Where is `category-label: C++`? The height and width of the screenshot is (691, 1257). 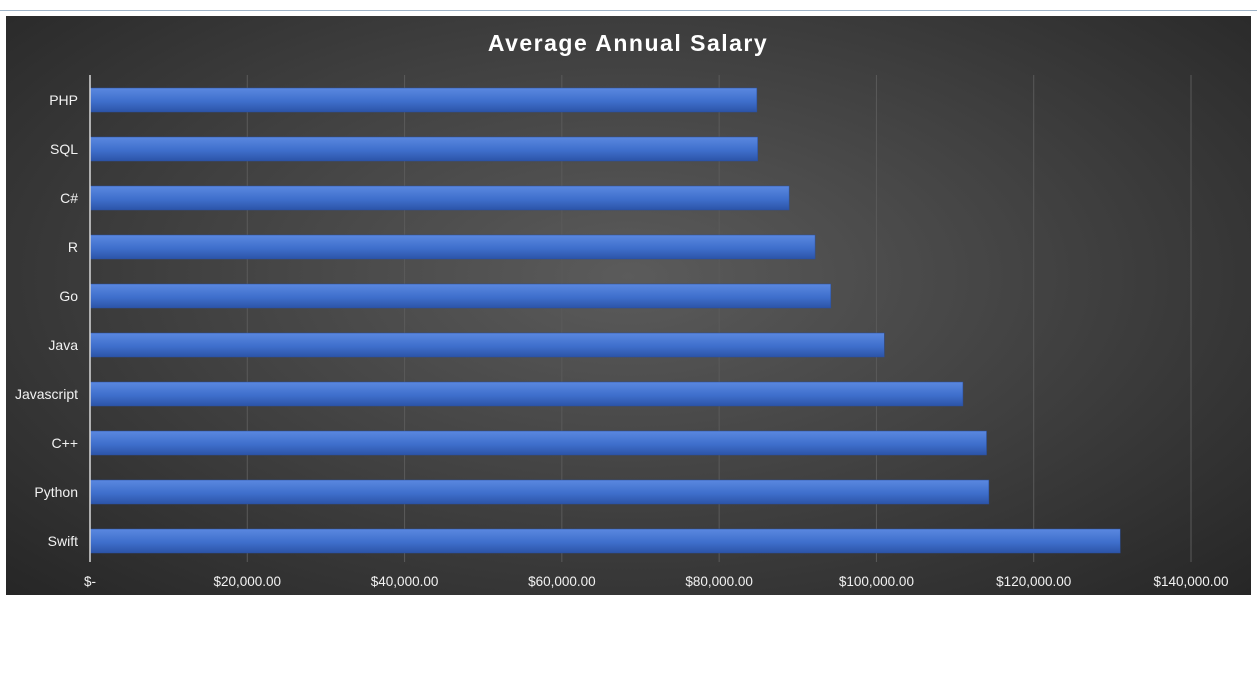 category-label: C++ is located at coordinates (65, 443).